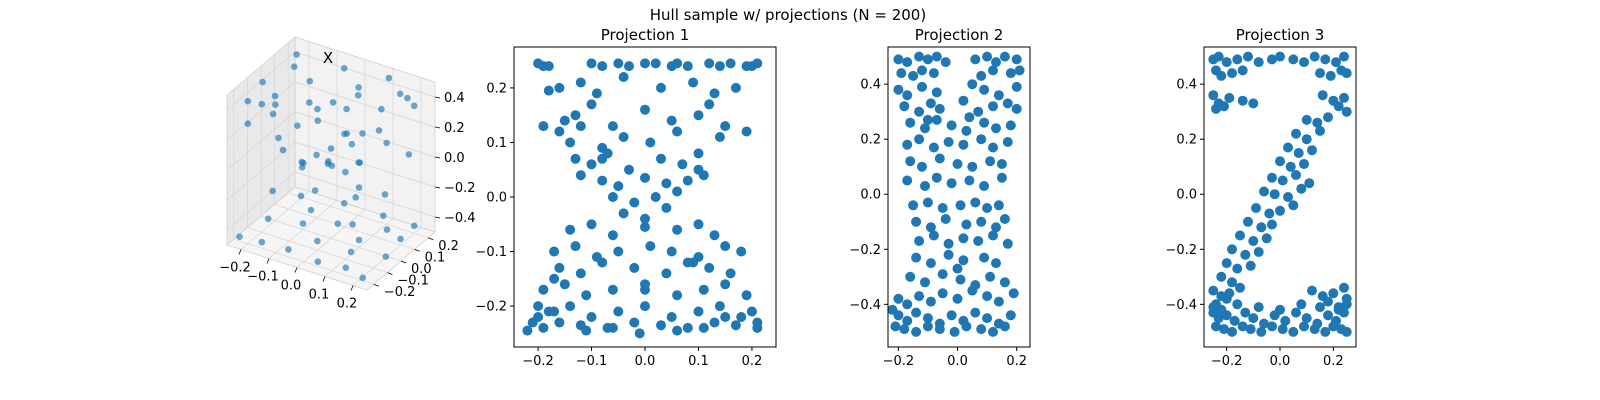  What do you see at coordinates (263, 277) in the screenshot?
I see `x-tick-label: −0.1` at bounding box center [263, 277].